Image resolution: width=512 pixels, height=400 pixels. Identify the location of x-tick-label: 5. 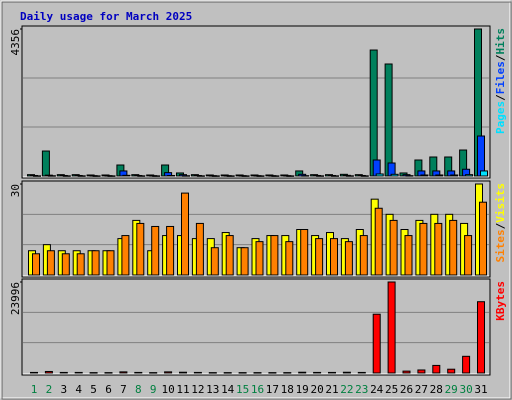
(93, 389).